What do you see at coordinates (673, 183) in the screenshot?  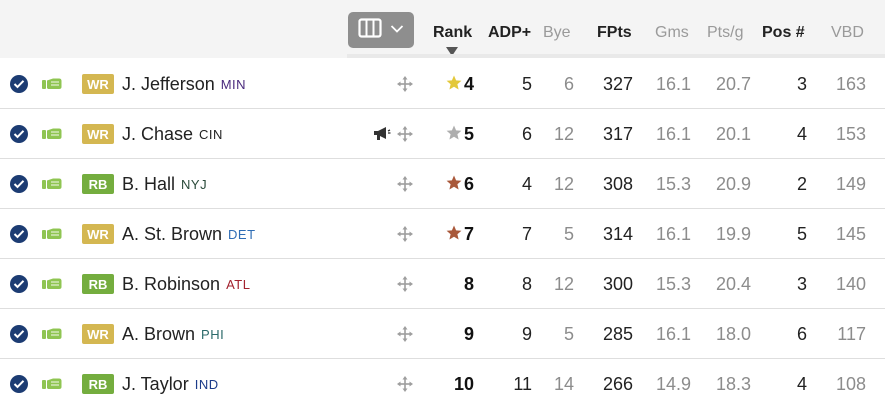 I see `games-value: 15.3` at bounding box center [673, 183].